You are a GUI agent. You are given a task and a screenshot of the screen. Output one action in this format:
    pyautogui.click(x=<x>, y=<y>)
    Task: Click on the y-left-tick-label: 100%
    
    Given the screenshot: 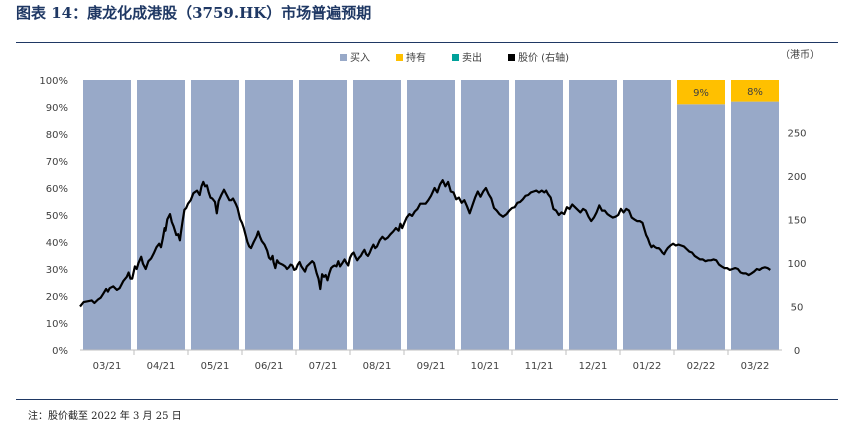 What is the action you would take?
    pyautogui.click(x=53, y=81)
    